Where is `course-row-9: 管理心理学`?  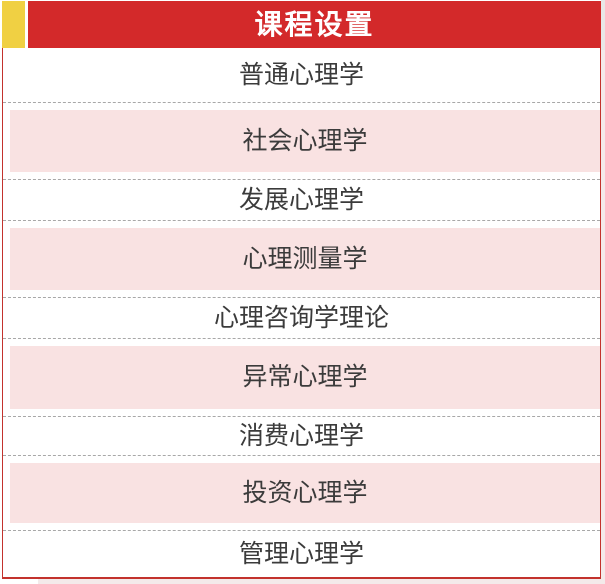
course-row-9: 管理心理学 is located at coordinates (301, 554).